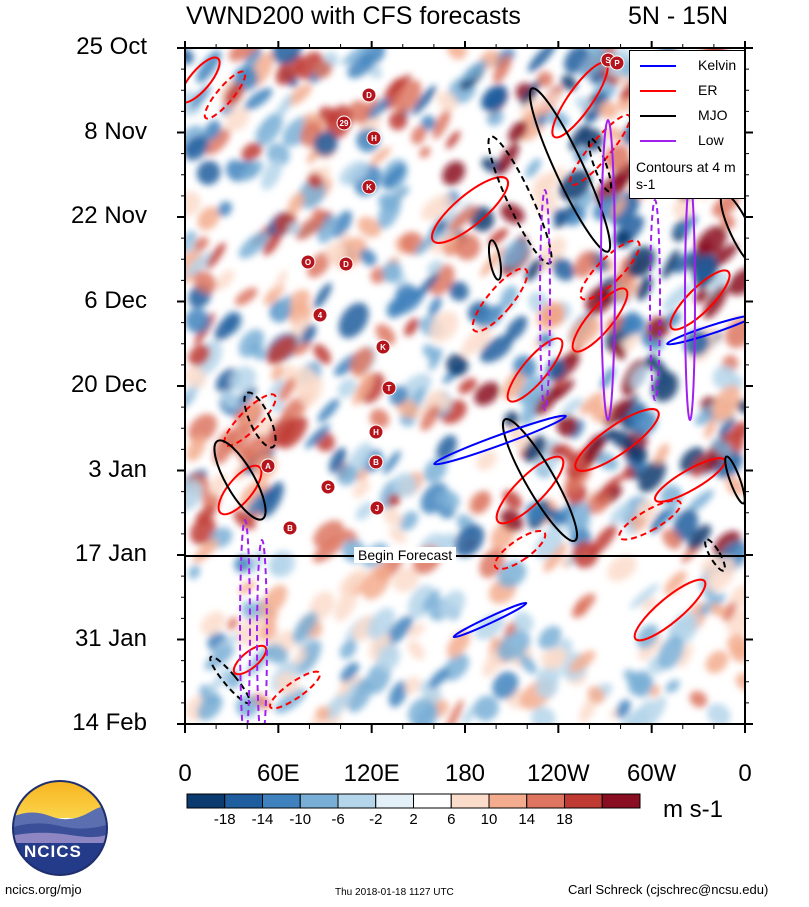 This screenshot has width=809, height=907. Describe the element at coordinates (413, 819) in the screenshot. I see `colorbar-label: 2` at that location.